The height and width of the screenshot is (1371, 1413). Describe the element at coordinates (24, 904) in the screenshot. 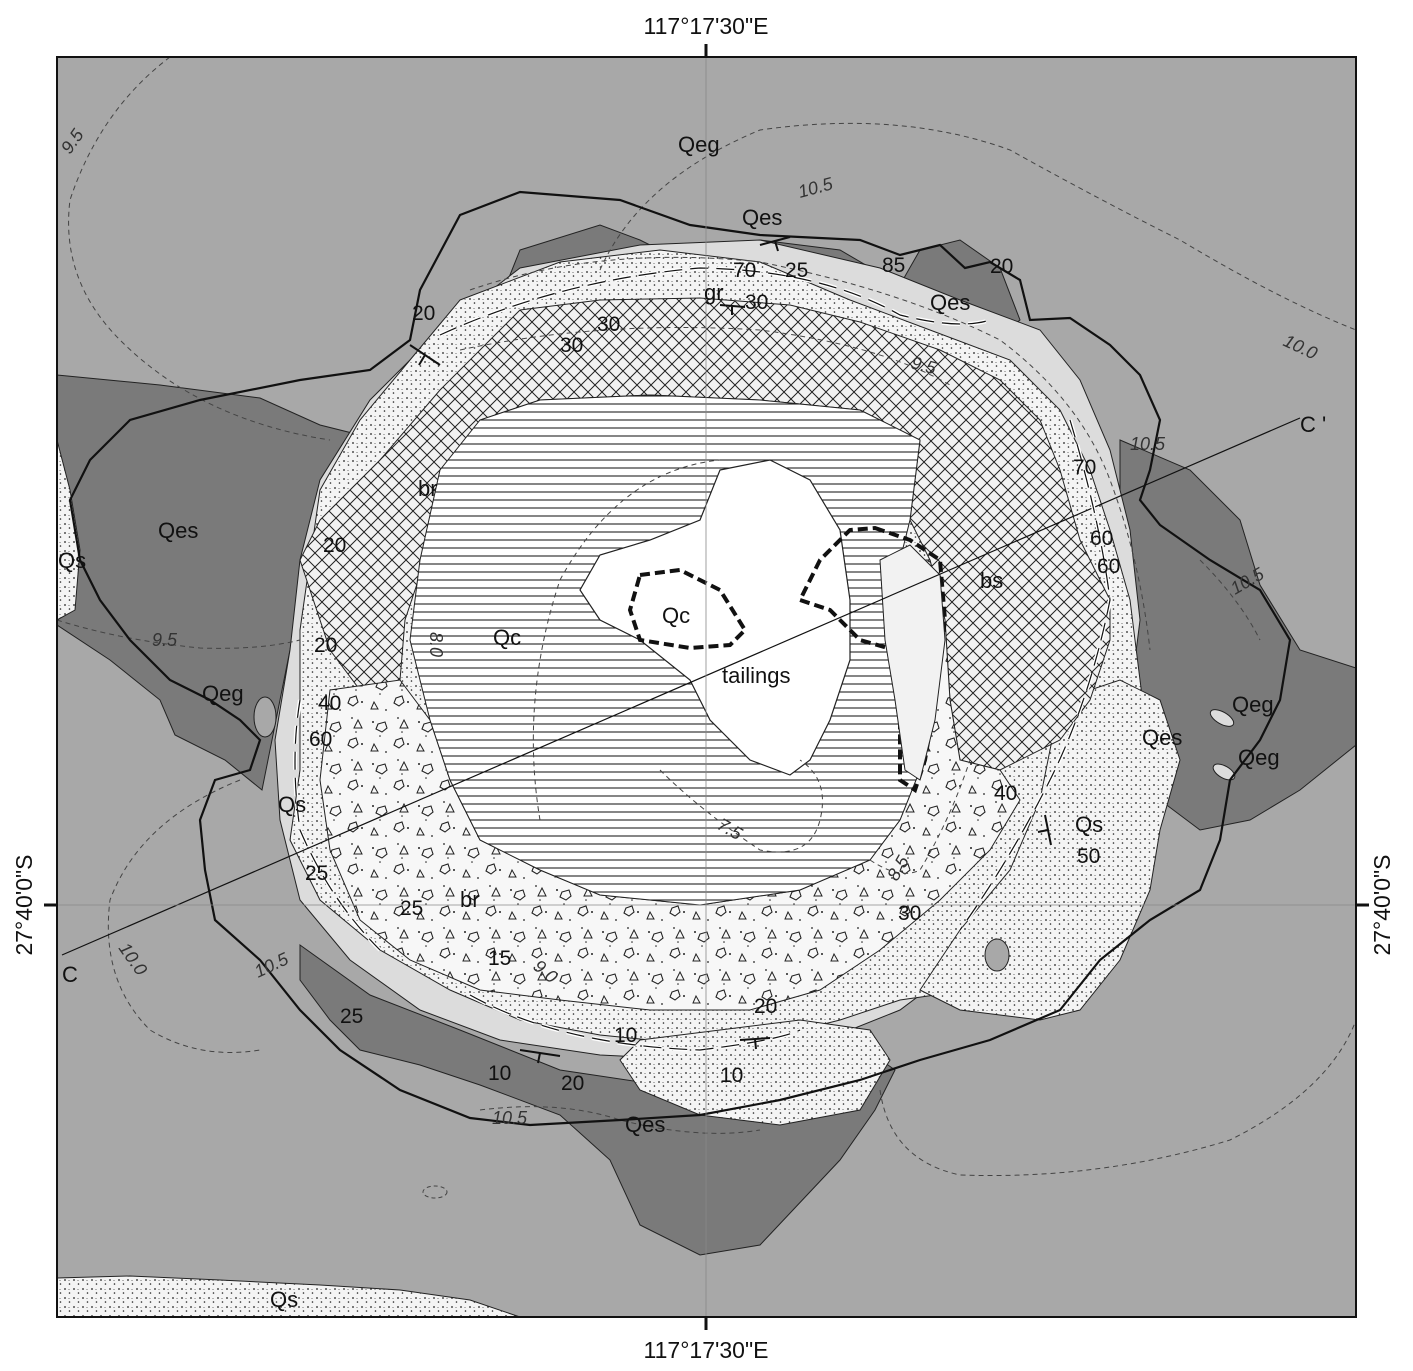

I see `coord-left-label: 27°40'0"S` at that location.